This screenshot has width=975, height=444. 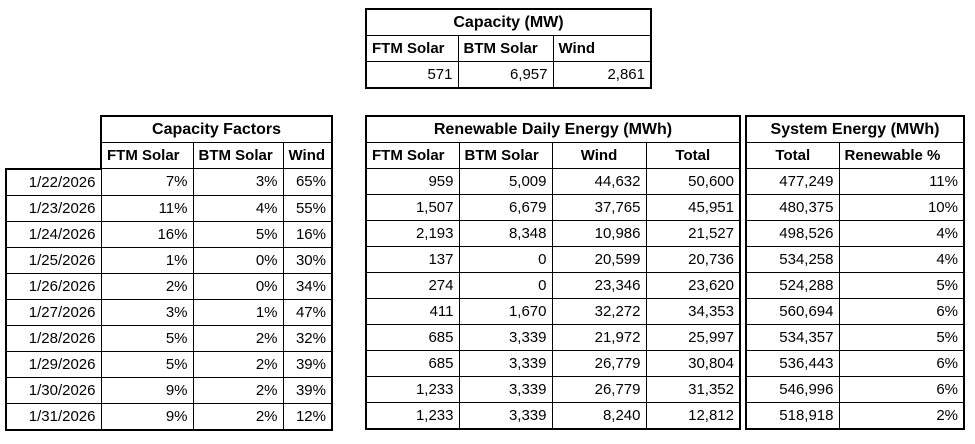 What do you see at coordinates (53, 286) in the screenshot?
I see `table-cell: 1/26/2026` at bounding box center [53, 286].